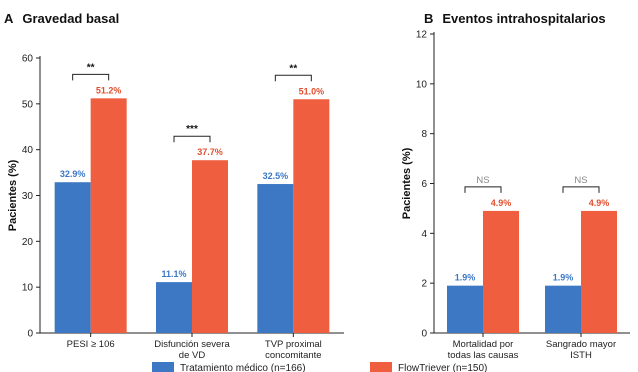 This screenshot has width=638, height=372. Describe the element at coordinates (243, 367) in the screenshot. I see `legend-label-medical: Tratamiento médico (n=166)` at that location.